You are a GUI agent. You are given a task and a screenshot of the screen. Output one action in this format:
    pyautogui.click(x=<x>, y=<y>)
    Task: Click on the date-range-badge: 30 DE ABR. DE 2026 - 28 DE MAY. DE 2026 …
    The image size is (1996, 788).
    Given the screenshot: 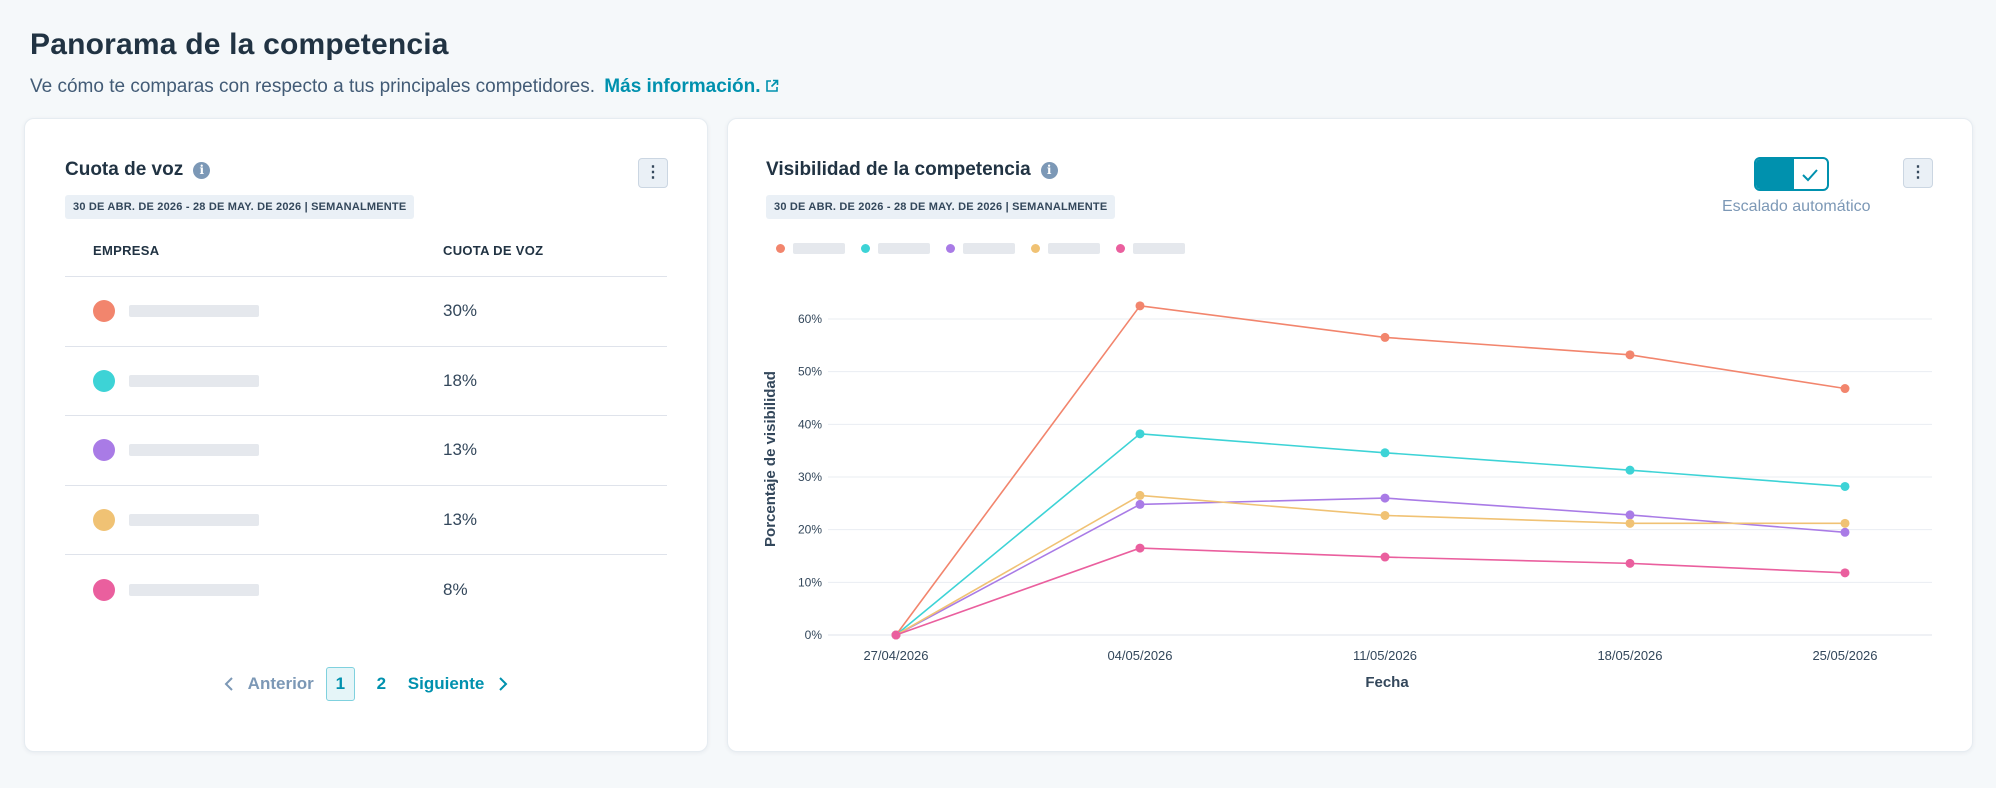 What is the action you would take?
    pyautogui.click(x=240, y=207)
    